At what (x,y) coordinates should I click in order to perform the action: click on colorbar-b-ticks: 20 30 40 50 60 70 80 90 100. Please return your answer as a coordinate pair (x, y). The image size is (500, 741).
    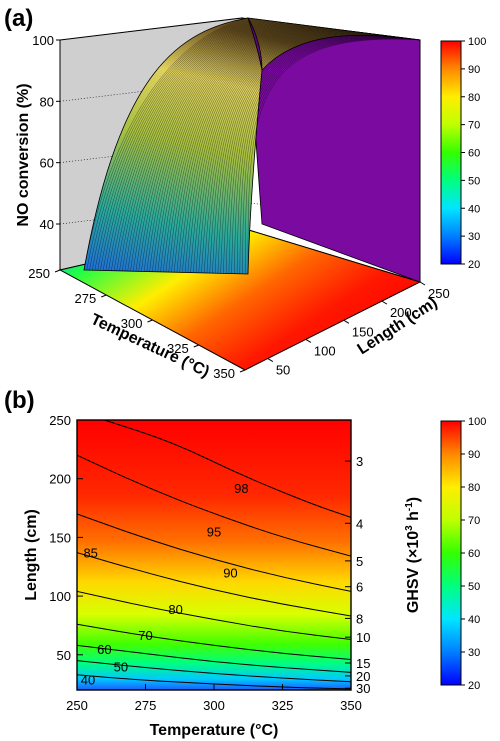
    Looking at the image, I should click on (473, 554).